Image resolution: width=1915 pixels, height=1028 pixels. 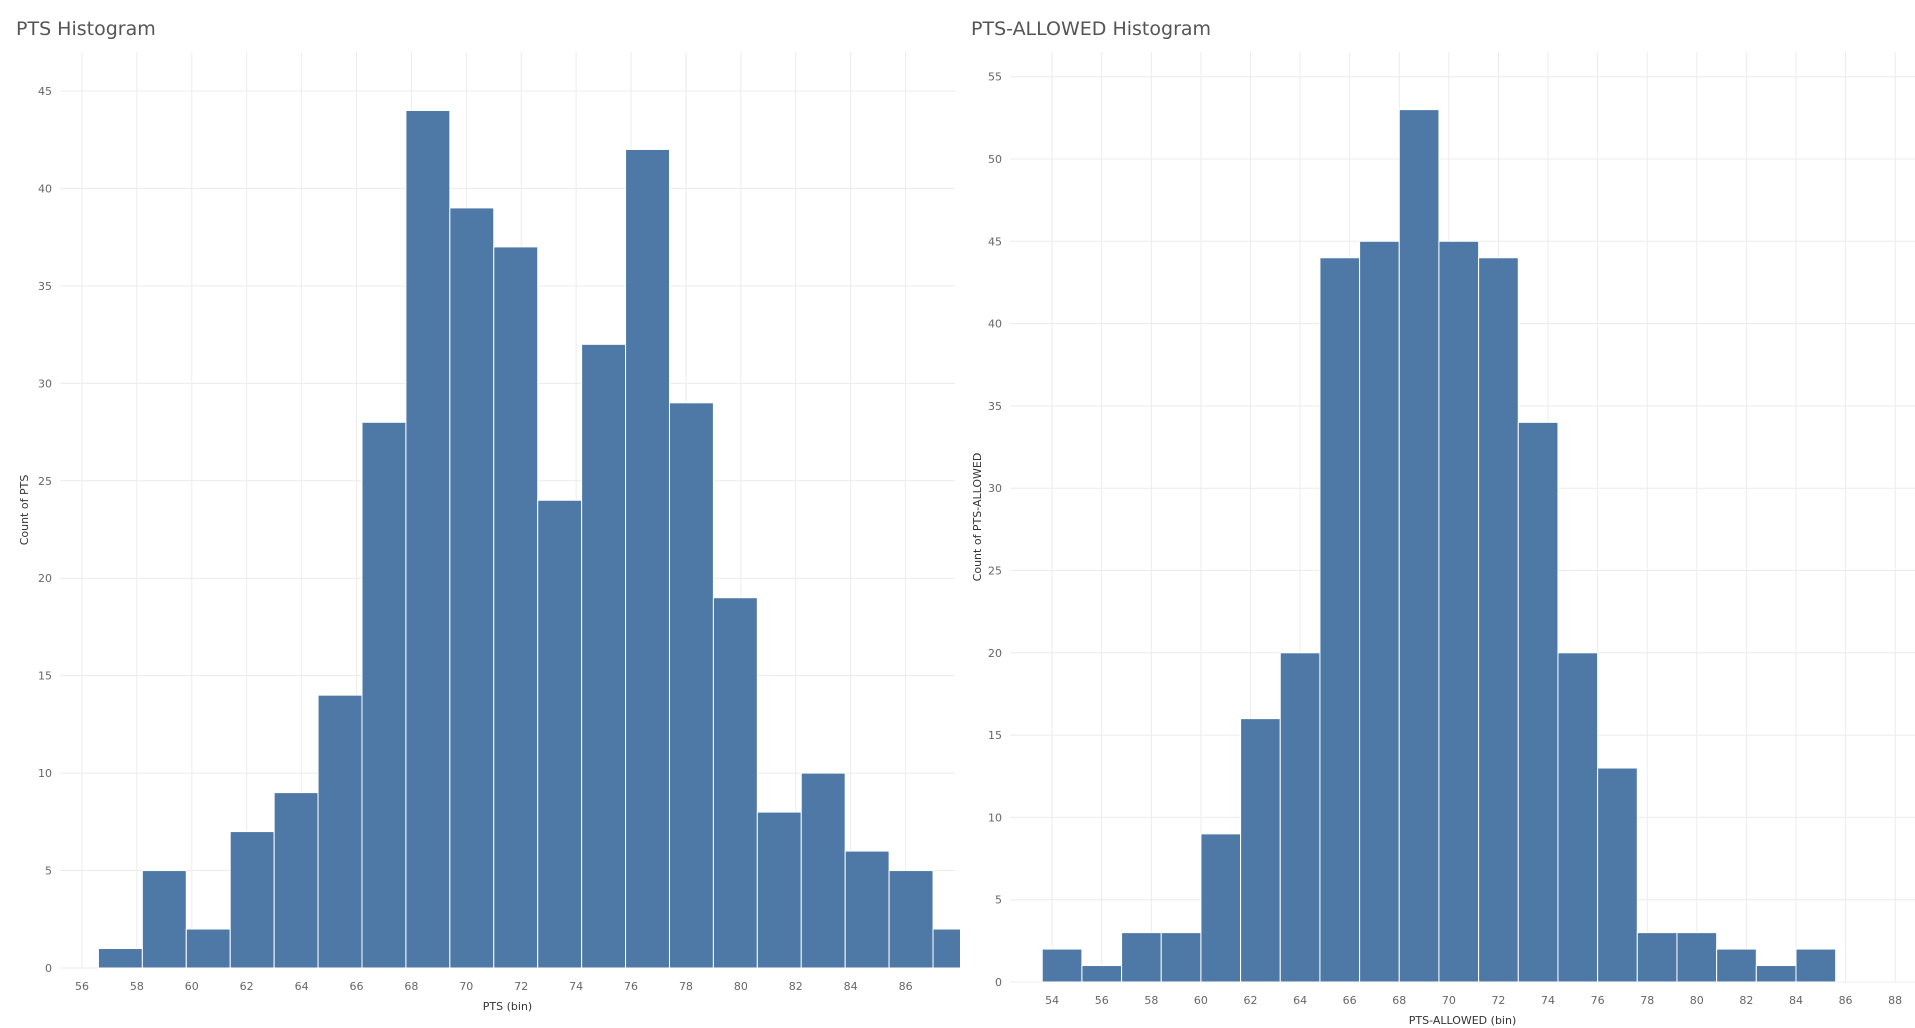 I want to click on y-tick-label: 50, so click(x=995, y=159).